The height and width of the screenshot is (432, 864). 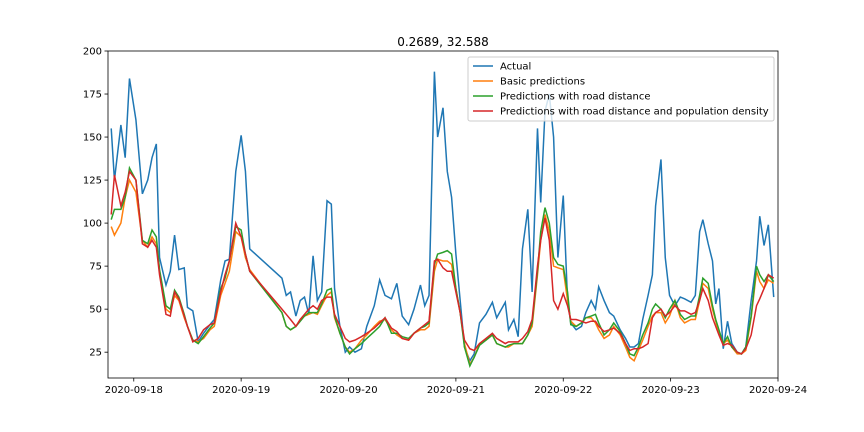 What do you see at coordinates (778, 390) in the screenshot?
I see `x-tick-label: 2020-09-24` at bounding box center [778, 390].